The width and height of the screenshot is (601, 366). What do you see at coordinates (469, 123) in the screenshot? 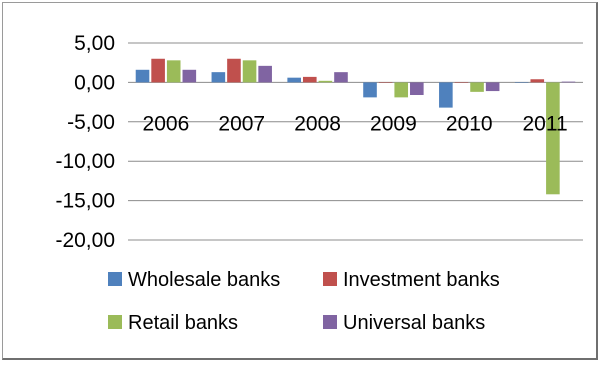
I see `x-tick-label: 2010` at bounding box center [469, 123].